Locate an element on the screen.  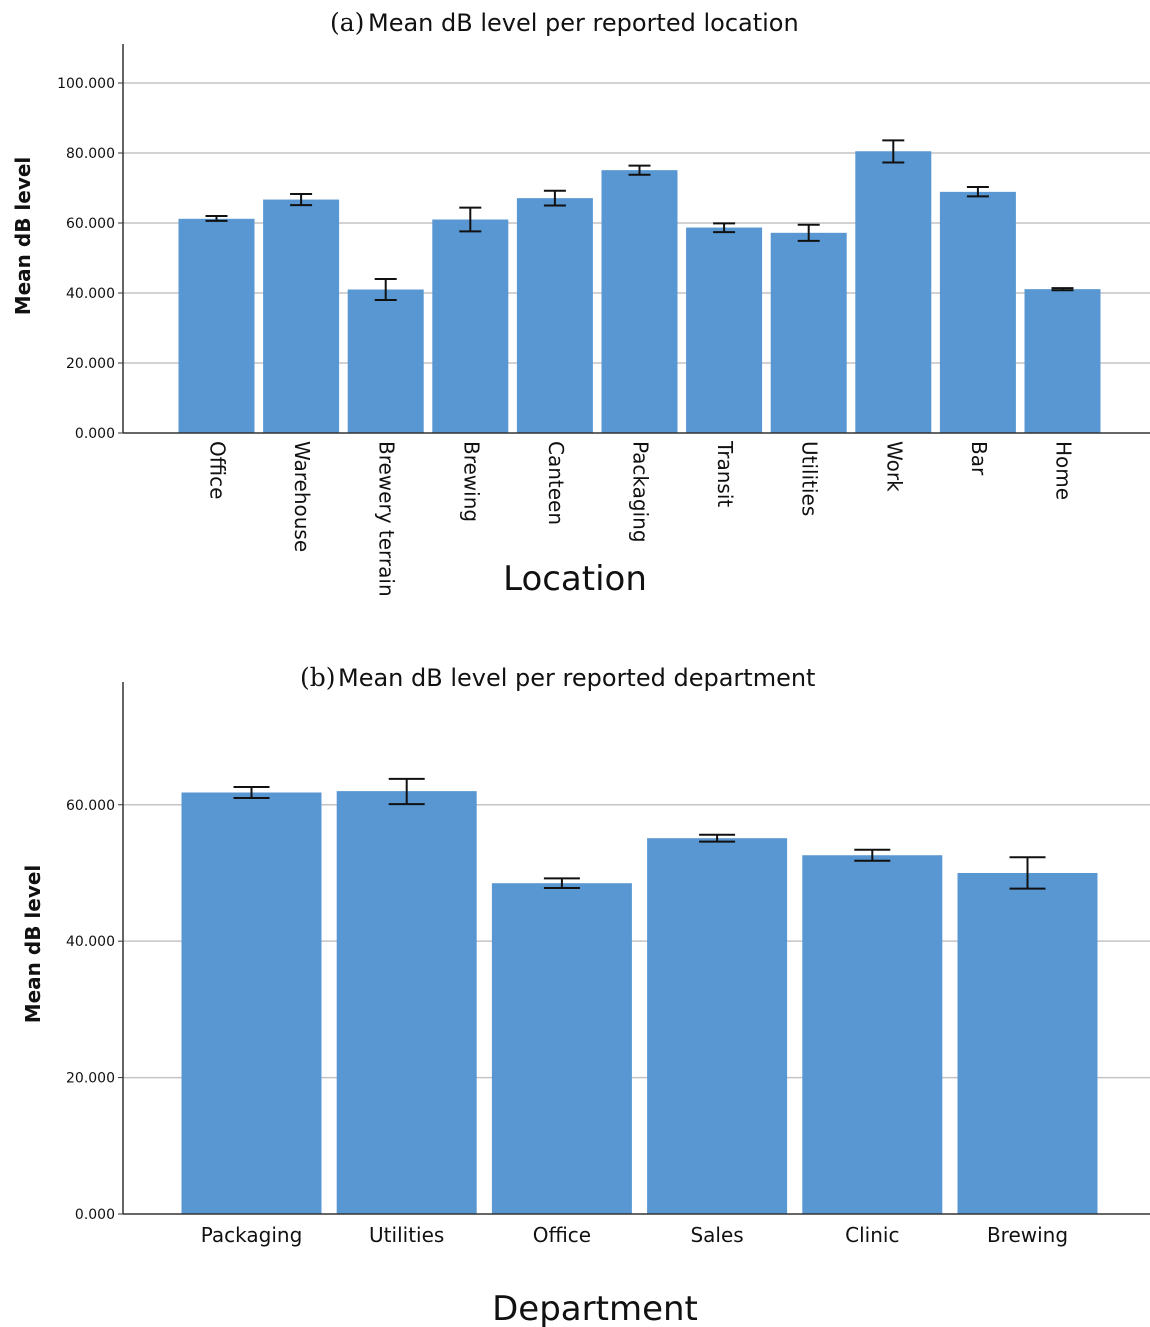
chart-a-title: Mean dB level per reported location is located at coordinates (583, 23).